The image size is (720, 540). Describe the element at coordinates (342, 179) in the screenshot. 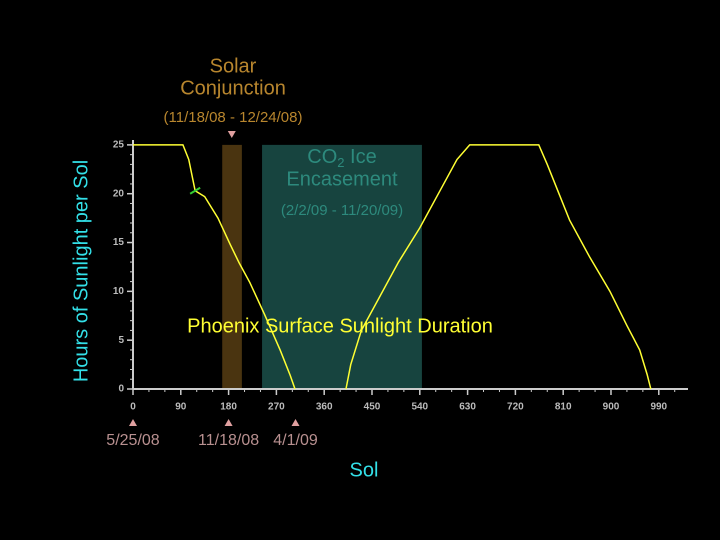

I see `span-label: Encasement` at that location.